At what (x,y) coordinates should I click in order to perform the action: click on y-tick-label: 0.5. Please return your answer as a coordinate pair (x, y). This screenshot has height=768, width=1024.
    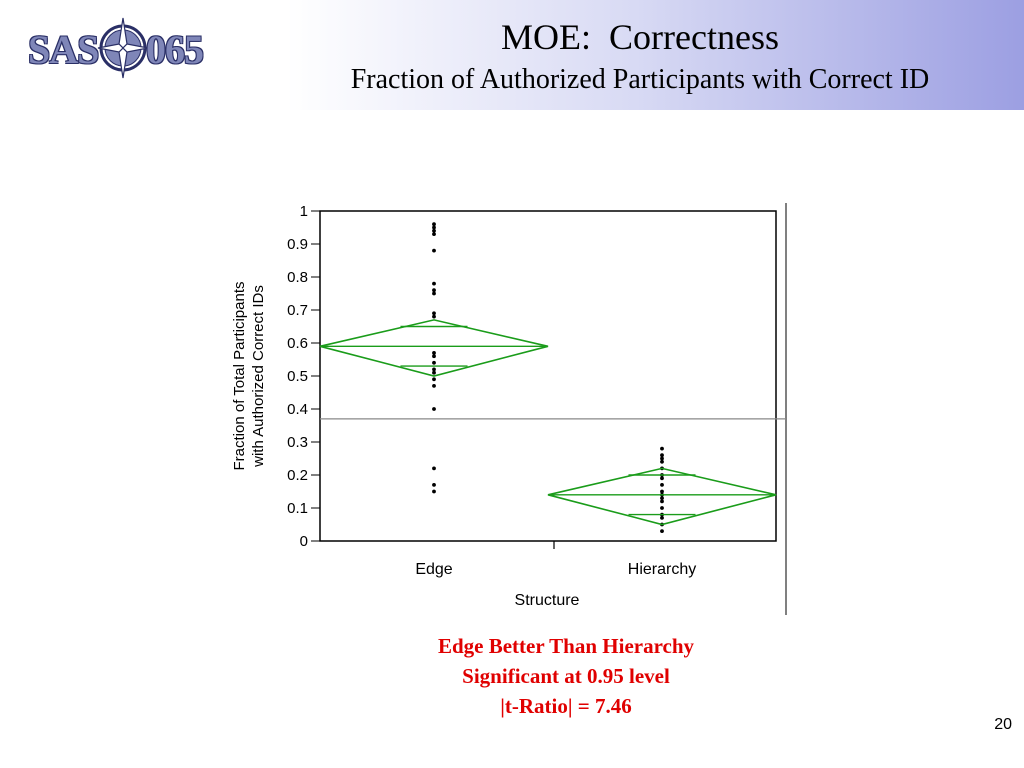
    Looking at the image, I should click on (297, 376).